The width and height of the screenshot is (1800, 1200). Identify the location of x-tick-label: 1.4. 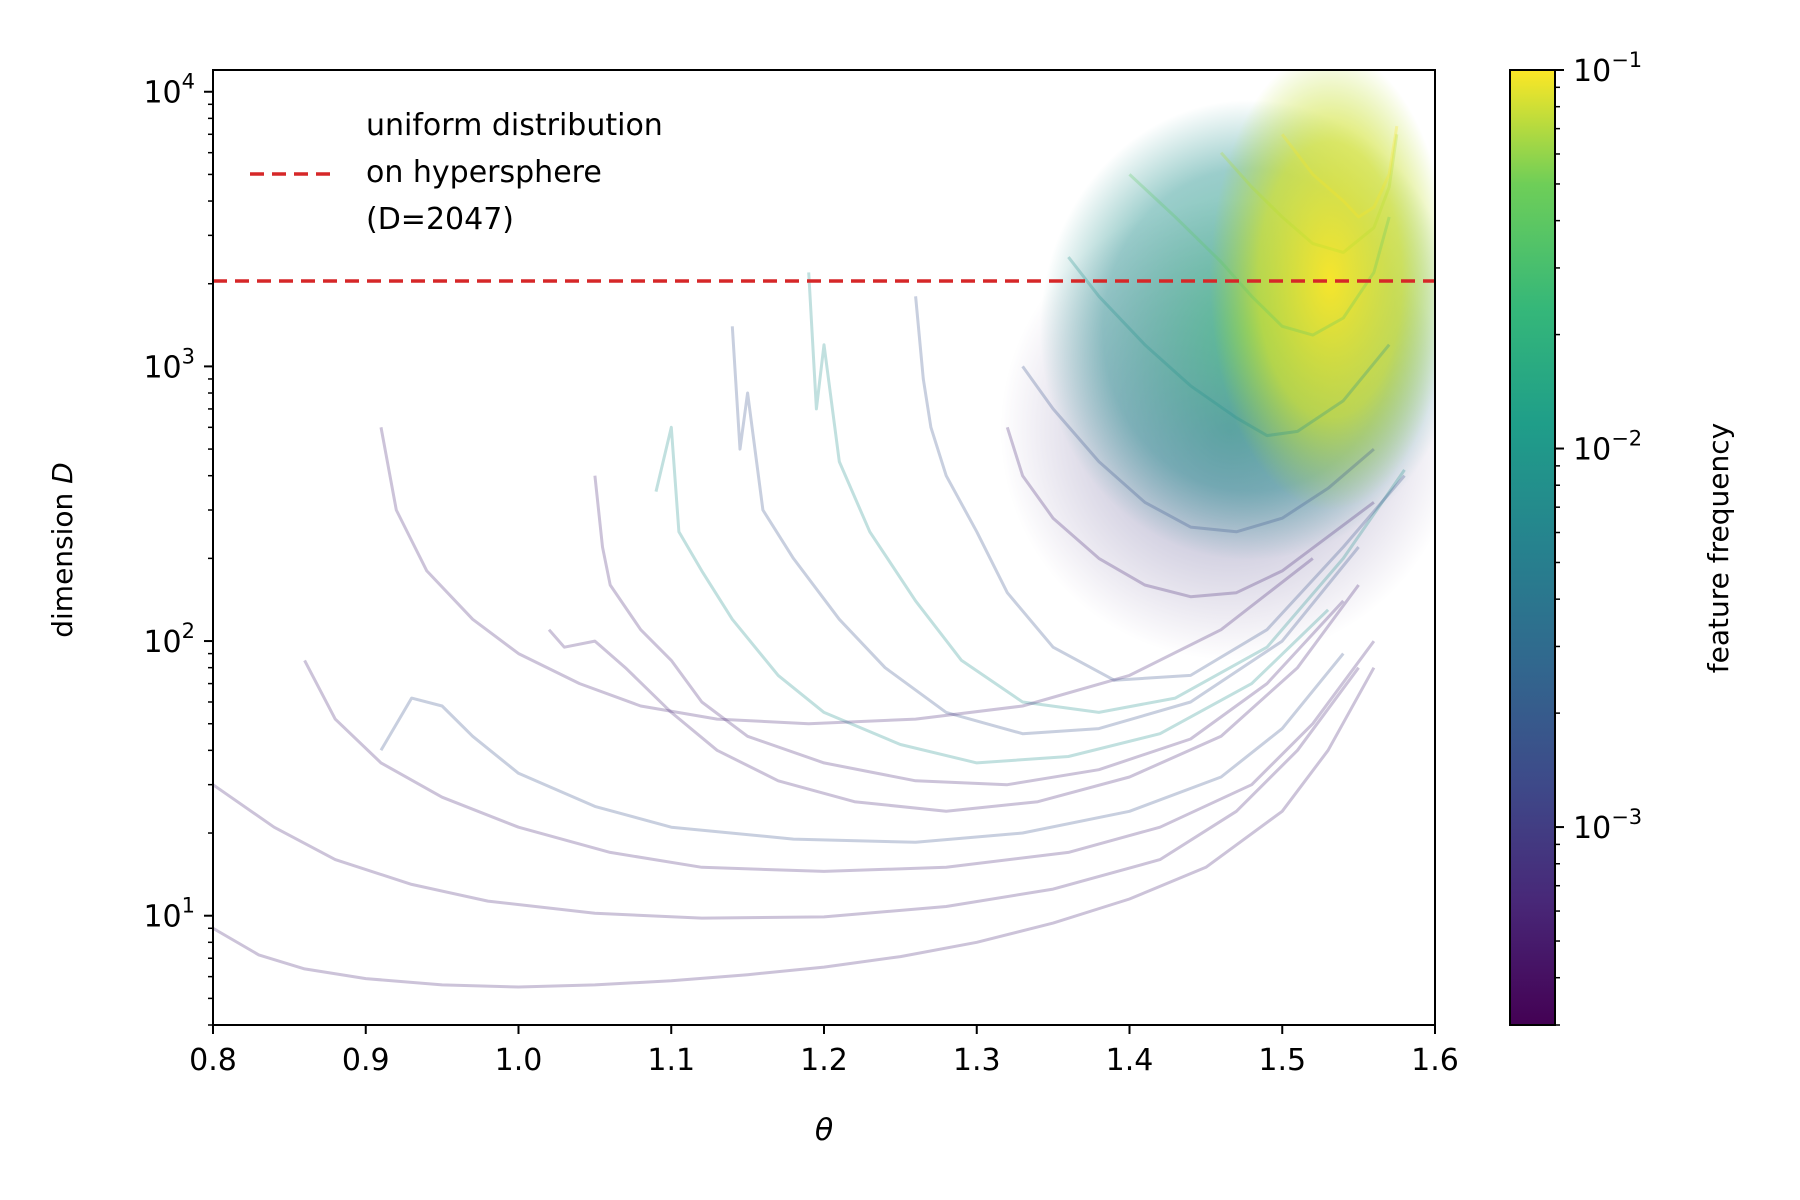
(1130, 1060).